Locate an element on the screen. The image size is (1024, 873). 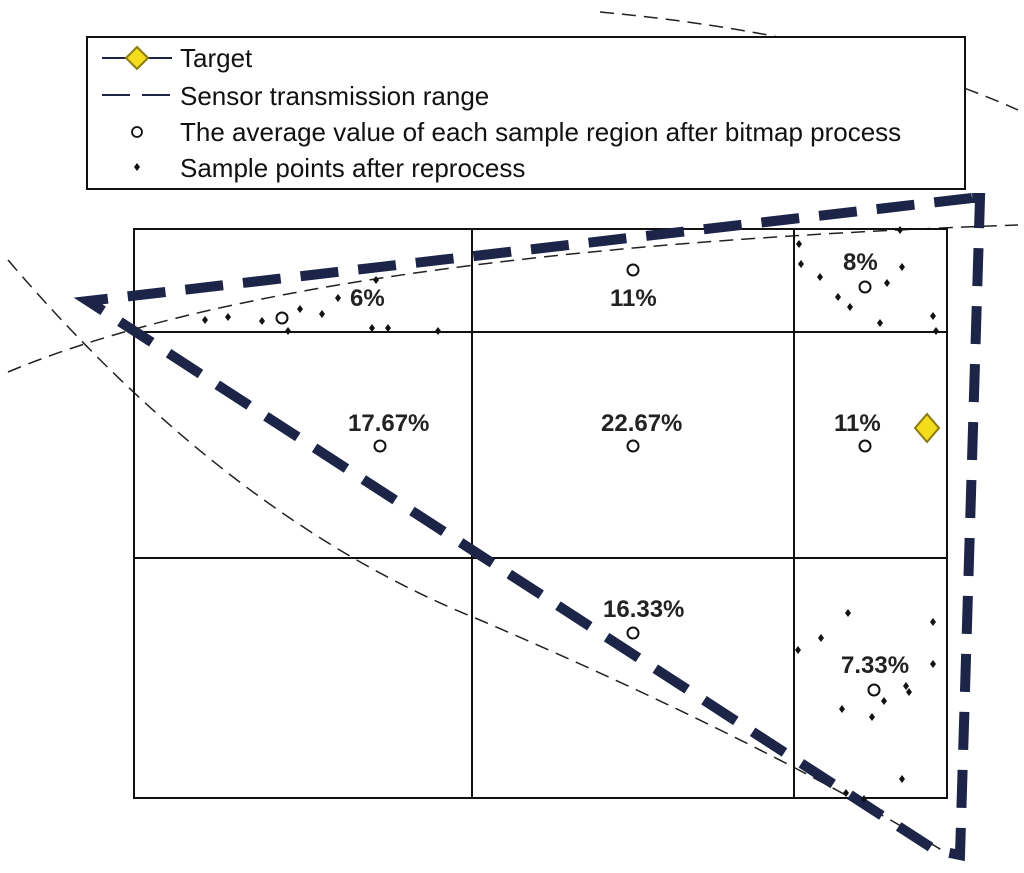
legend-target-icon is located at coordinates (137, 58).